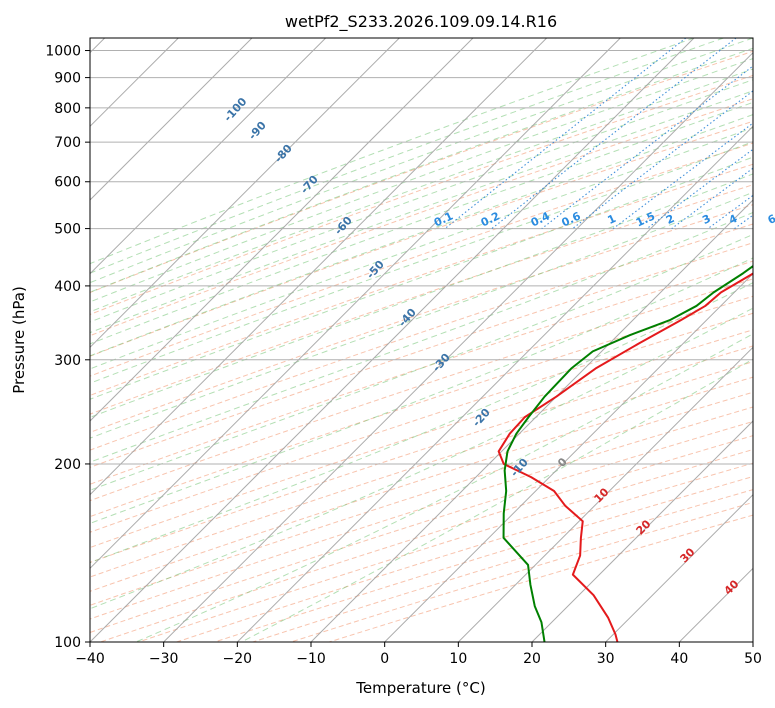 The width and height of the screenshot is (775, 708). Describe the element at coordinates (67, 347) in the screenshot. I see `y-axis-ticks: 100 200 300 400 500 600 700 800 900 1000` at that location.